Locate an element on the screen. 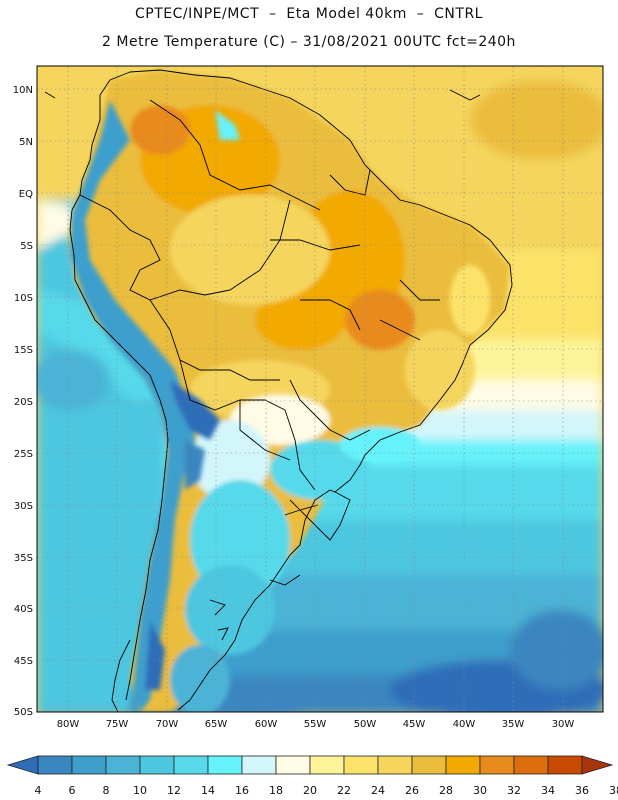  colorbar-label: 36 is located at coordinates (582, 790).